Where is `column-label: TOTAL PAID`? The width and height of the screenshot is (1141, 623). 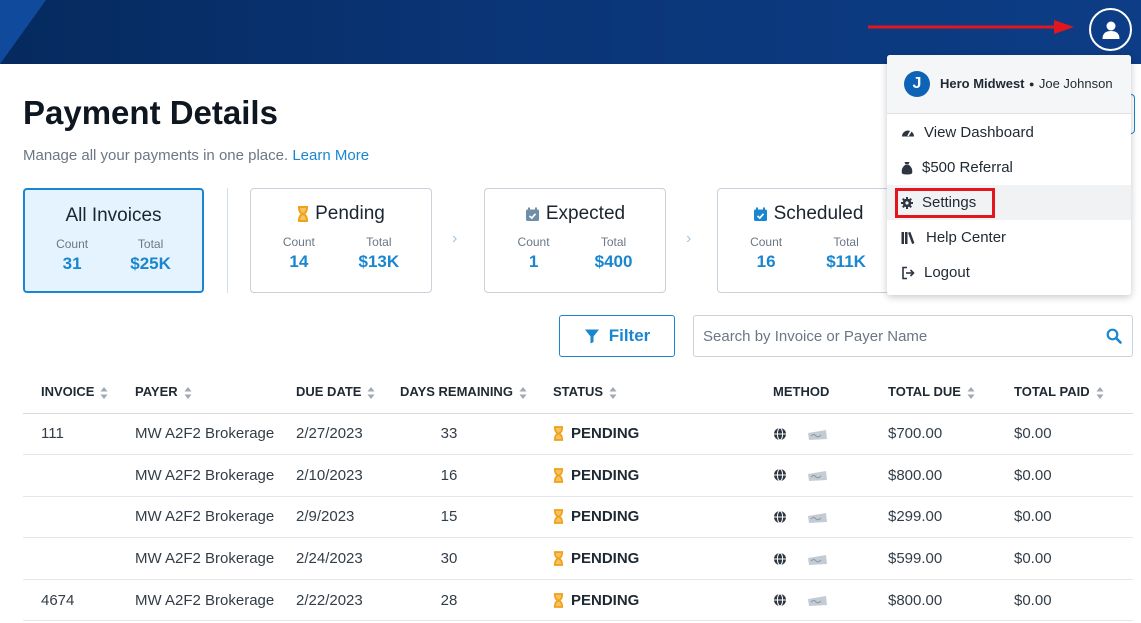
column-label: TOTAL PAID is located at coordinates (1052, 391).